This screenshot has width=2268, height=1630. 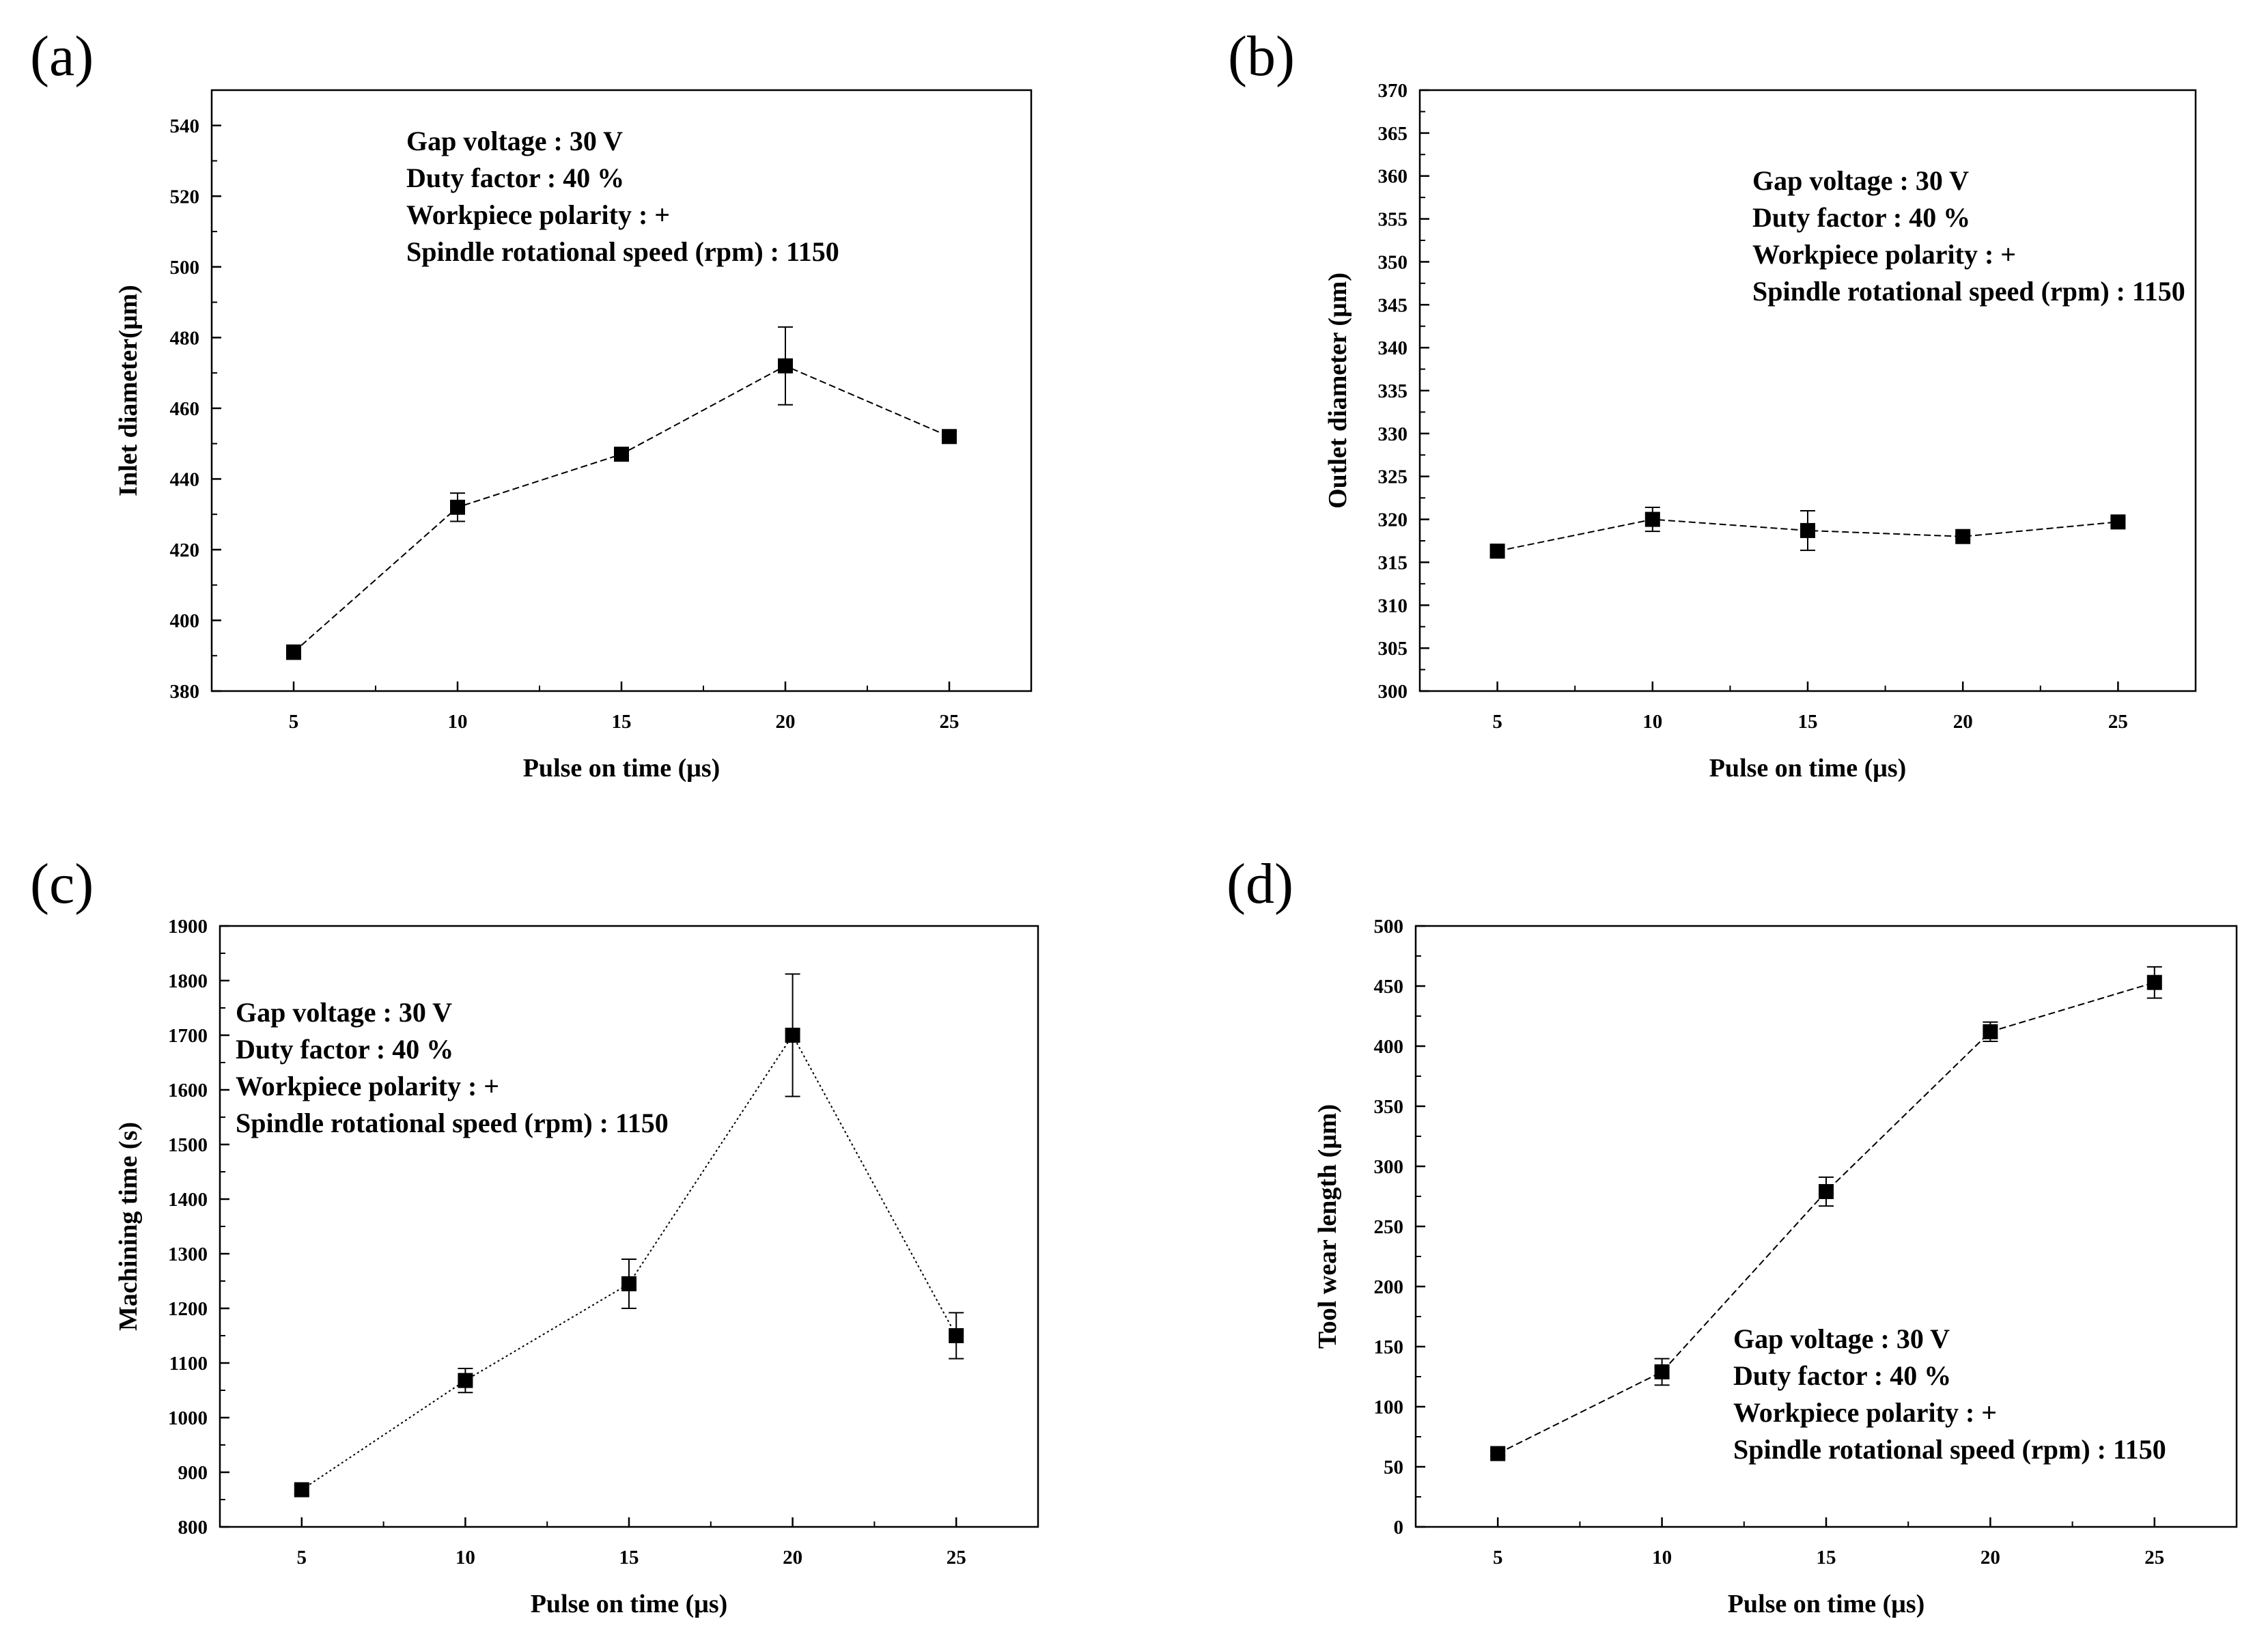 I want to click on y-tick-label: 440, so click(x=185, y=479).